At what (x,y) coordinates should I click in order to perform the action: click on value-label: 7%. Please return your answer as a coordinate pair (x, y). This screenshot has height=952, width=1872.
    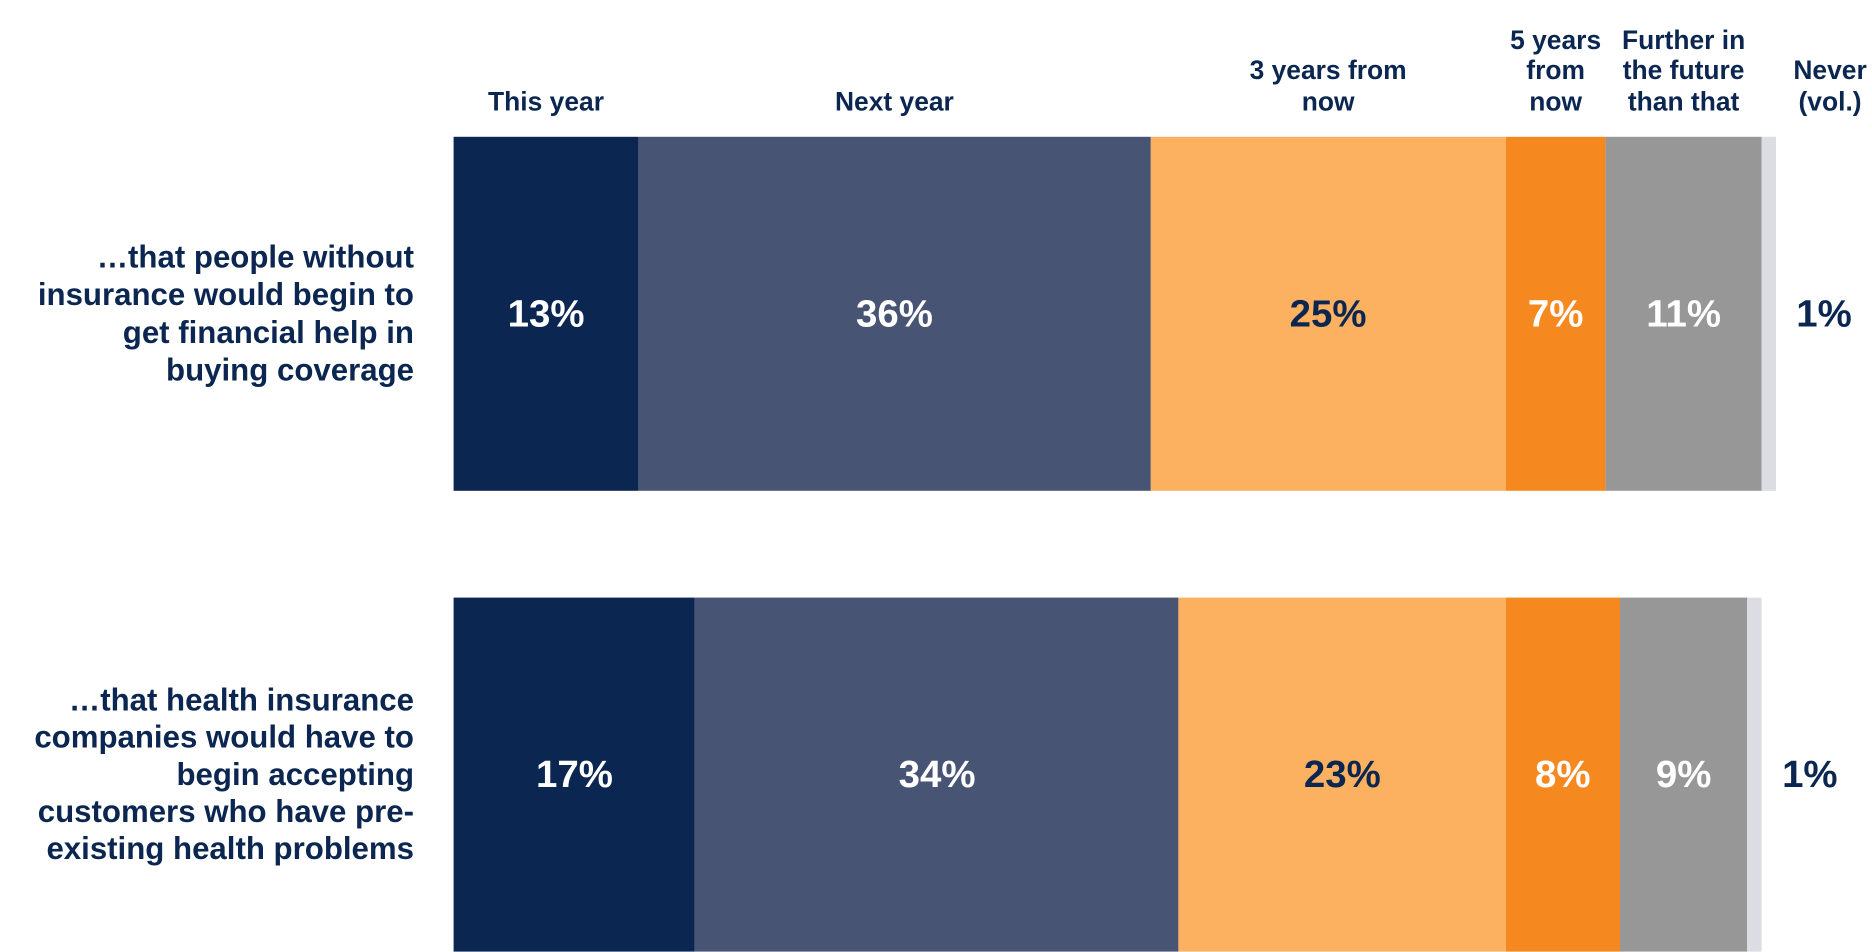
    Looking at the image, I should click on (1555, 313).